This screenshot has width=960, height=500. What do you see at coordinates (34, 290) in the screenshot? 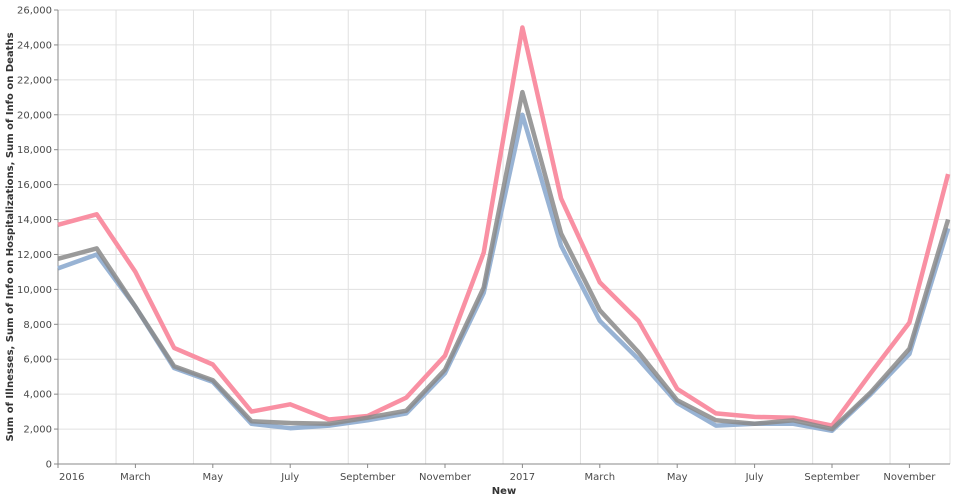
I see `y-tick-label: 10,000` at bounding box center [34, 290].